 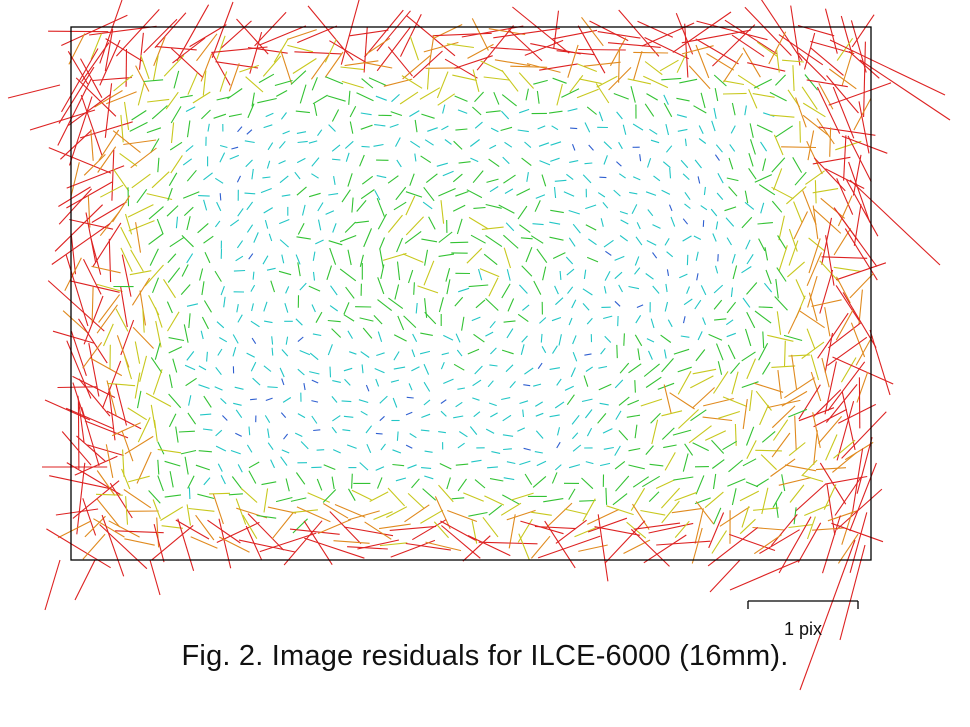 What do you see at coordinates (803, 619) in the screenshot?
I see `scale-bar: 1 pix` at bounding box center [803, 619].